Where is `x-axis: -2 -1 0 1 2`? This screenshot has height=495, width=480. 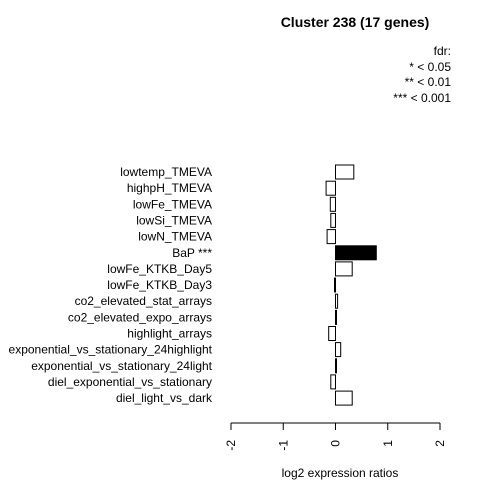
x-axis: -2 -1 0 1 2 is located at coordinates (335, 436).